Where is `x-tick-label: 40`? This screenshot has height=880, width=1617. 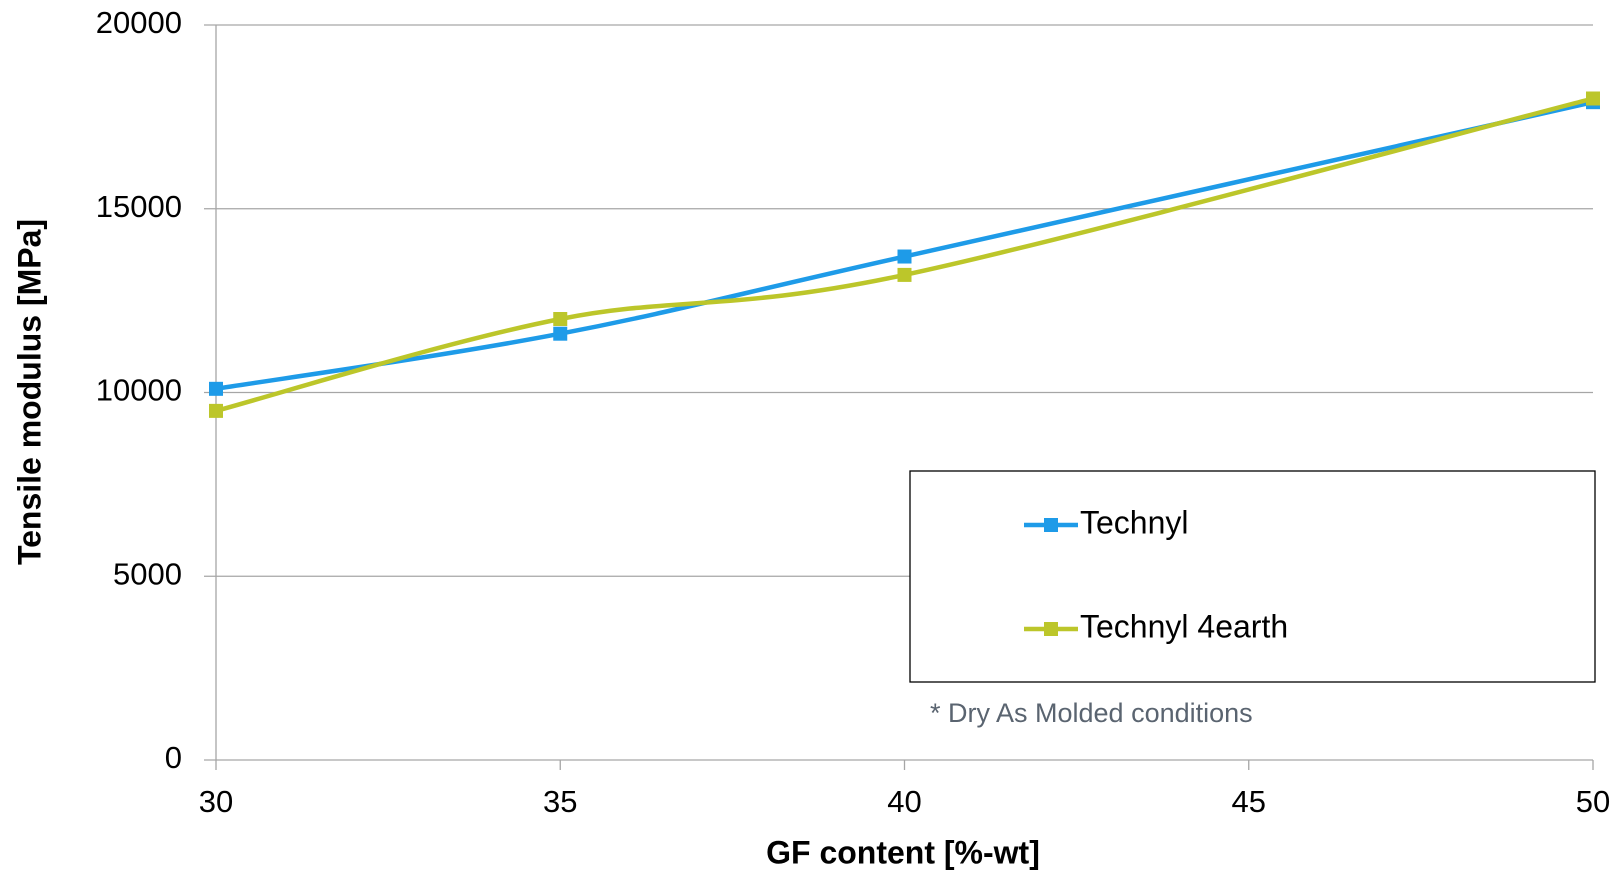 x-tick-label: 40 is located at coordinates (904, 801).